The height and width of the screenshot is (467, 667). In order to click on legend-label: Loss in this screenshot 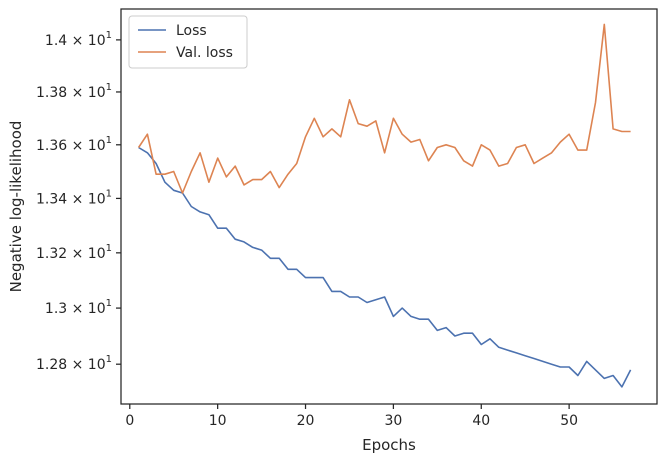, I will do `click(191, 31)`.